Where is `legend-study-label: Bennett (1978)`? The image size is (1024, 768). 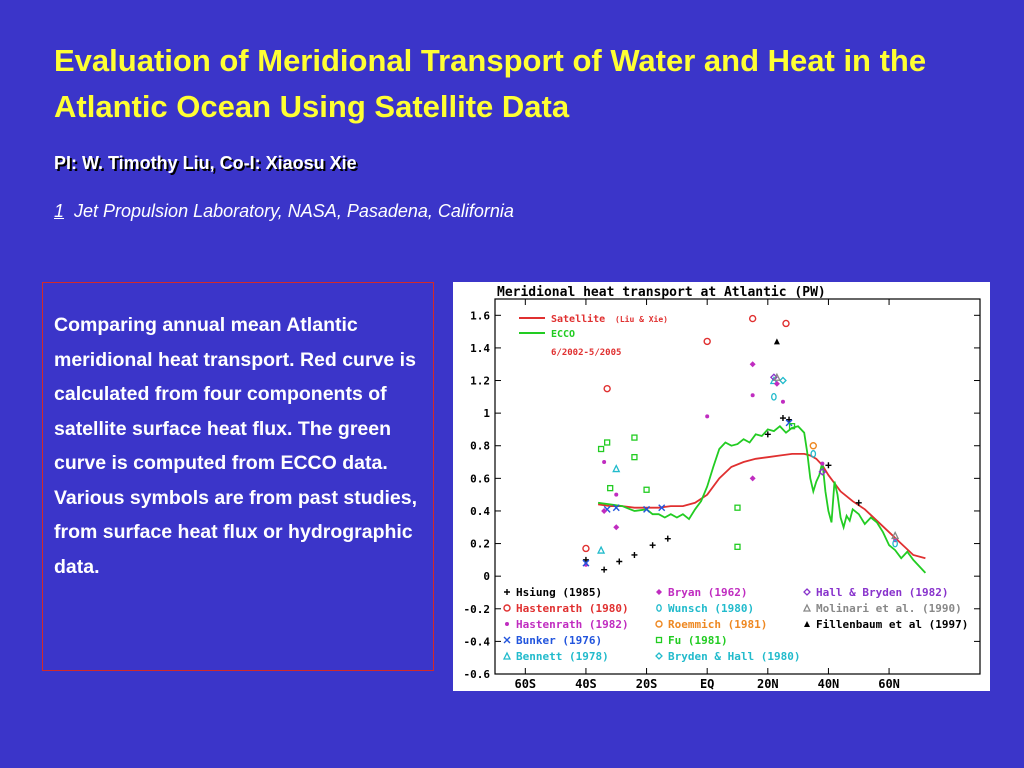
legend-study-label: Bennett (1978) is located at coordinates (562, 656).